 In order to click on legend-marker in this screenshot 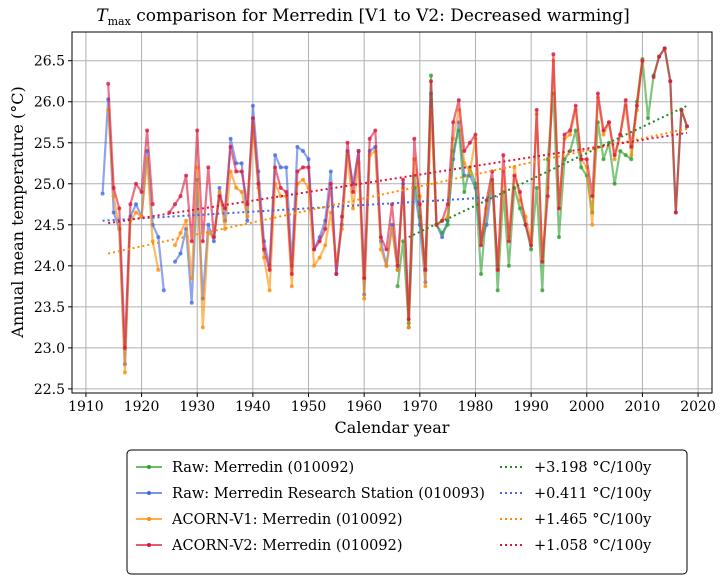, I will do `click(149, 493)`.